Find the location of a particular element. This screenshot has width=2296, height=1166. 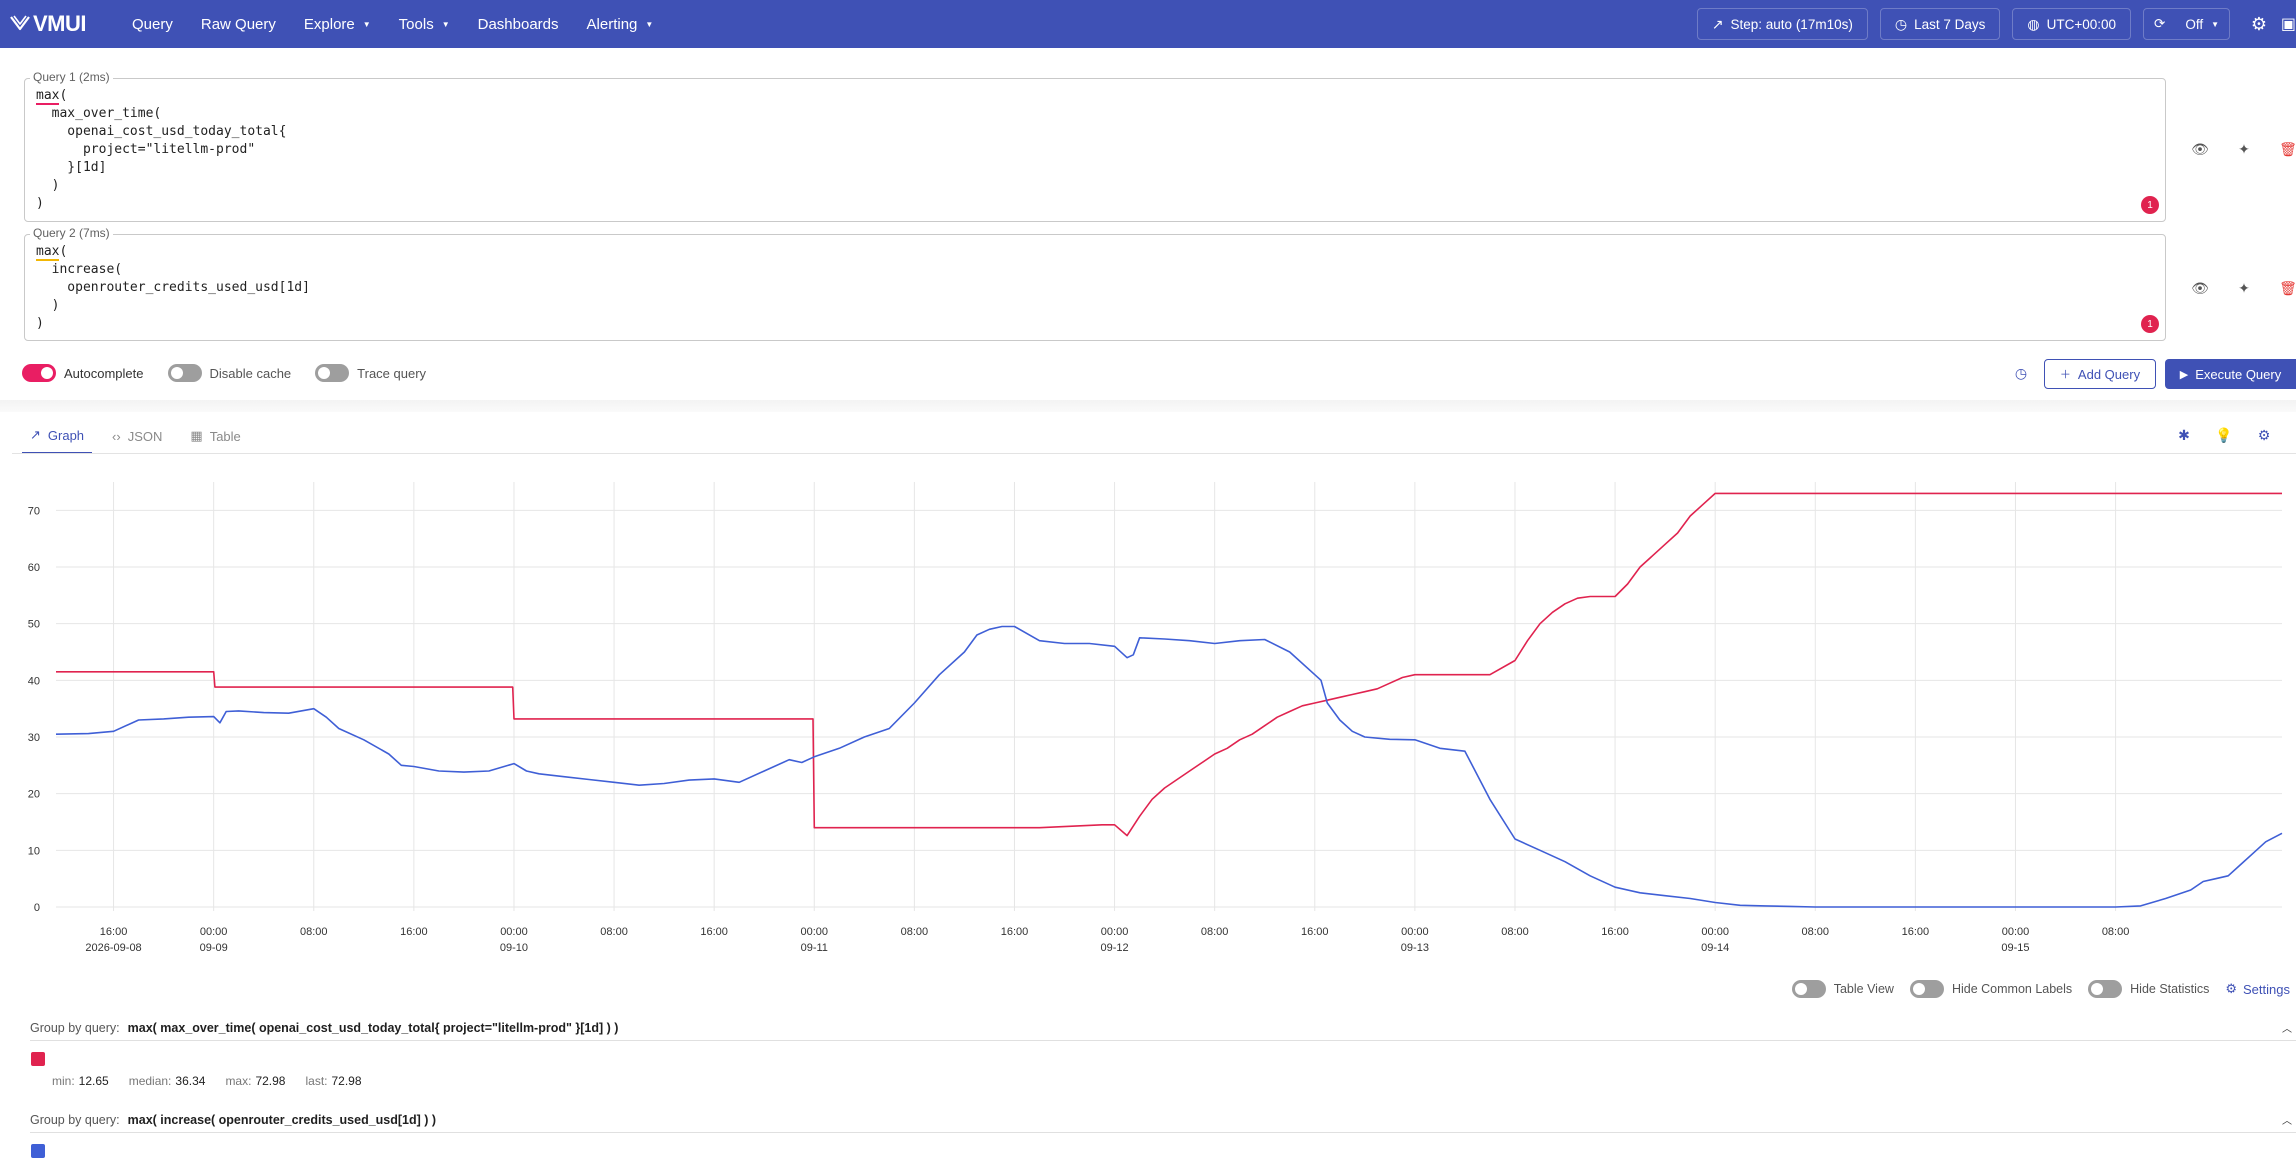

tab-graph: ↗ Graph is located at coordinates (57, 436).